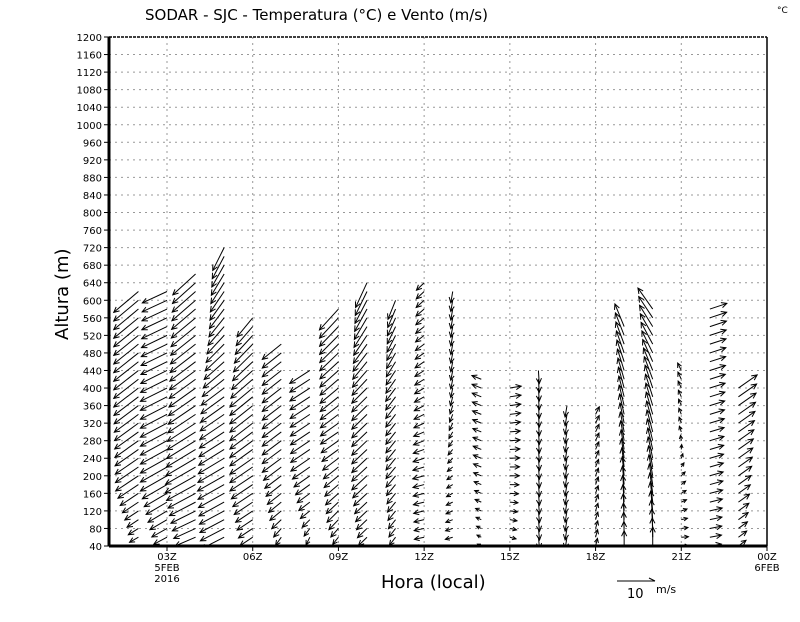 Image resolution: width=800 pixels, height=622 pixels. Describe the element at coordinates (767, 557) in the screenshot. I see `x-tick-label: 00Z` at that location.